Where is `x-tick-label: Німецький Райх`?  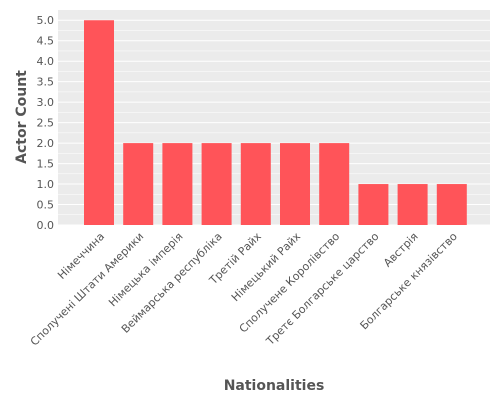 x-tick-label: Німецький Райх is located at coordinates (266, 267).